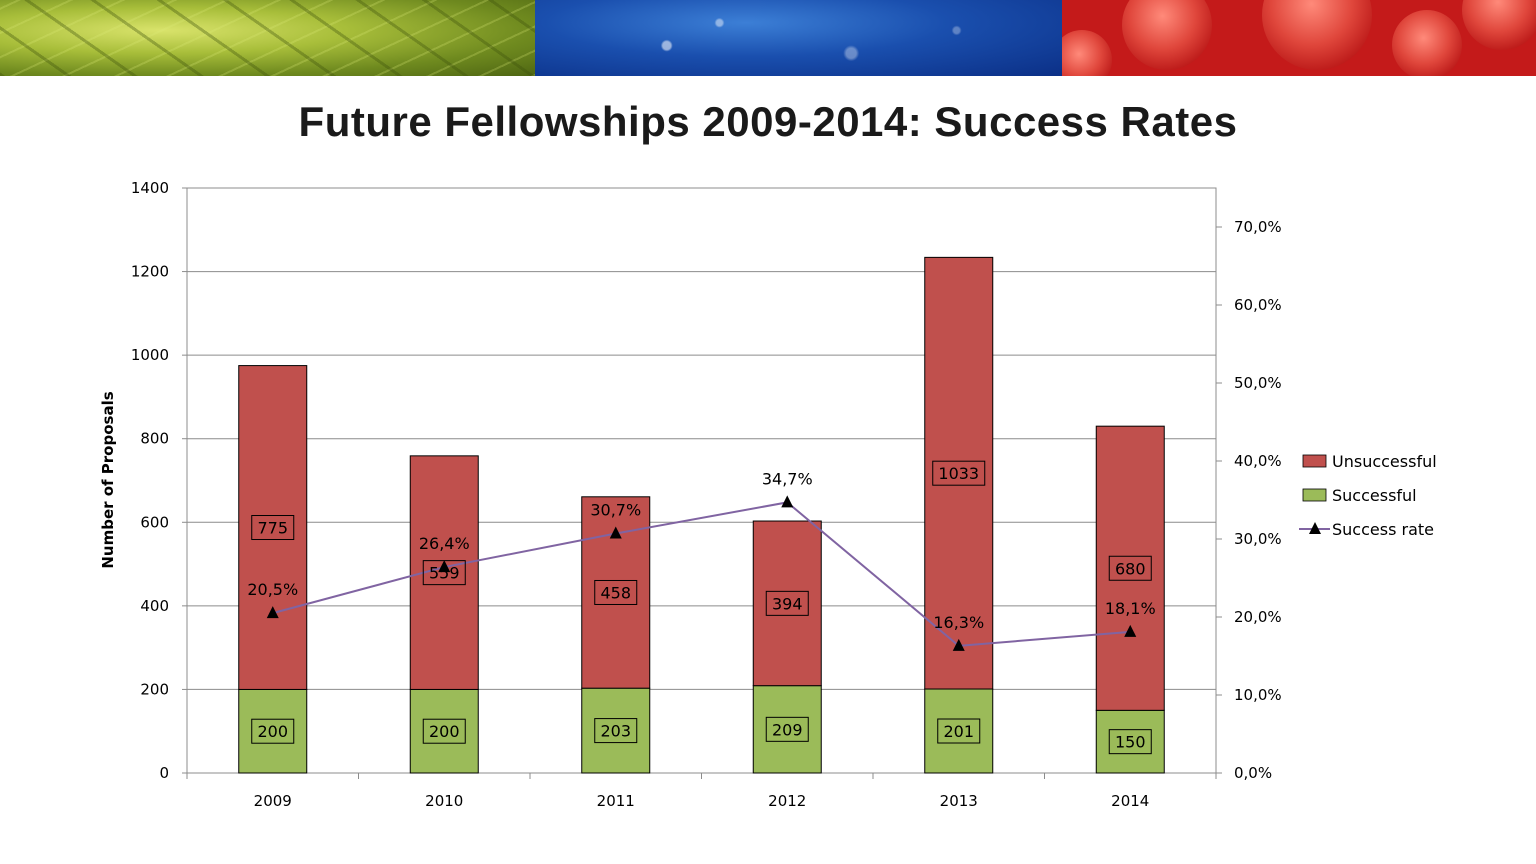  Describe the element at coordinates (1253, 773) in the screenshot. I see `y2-tick-label: 0,0%` at that location.